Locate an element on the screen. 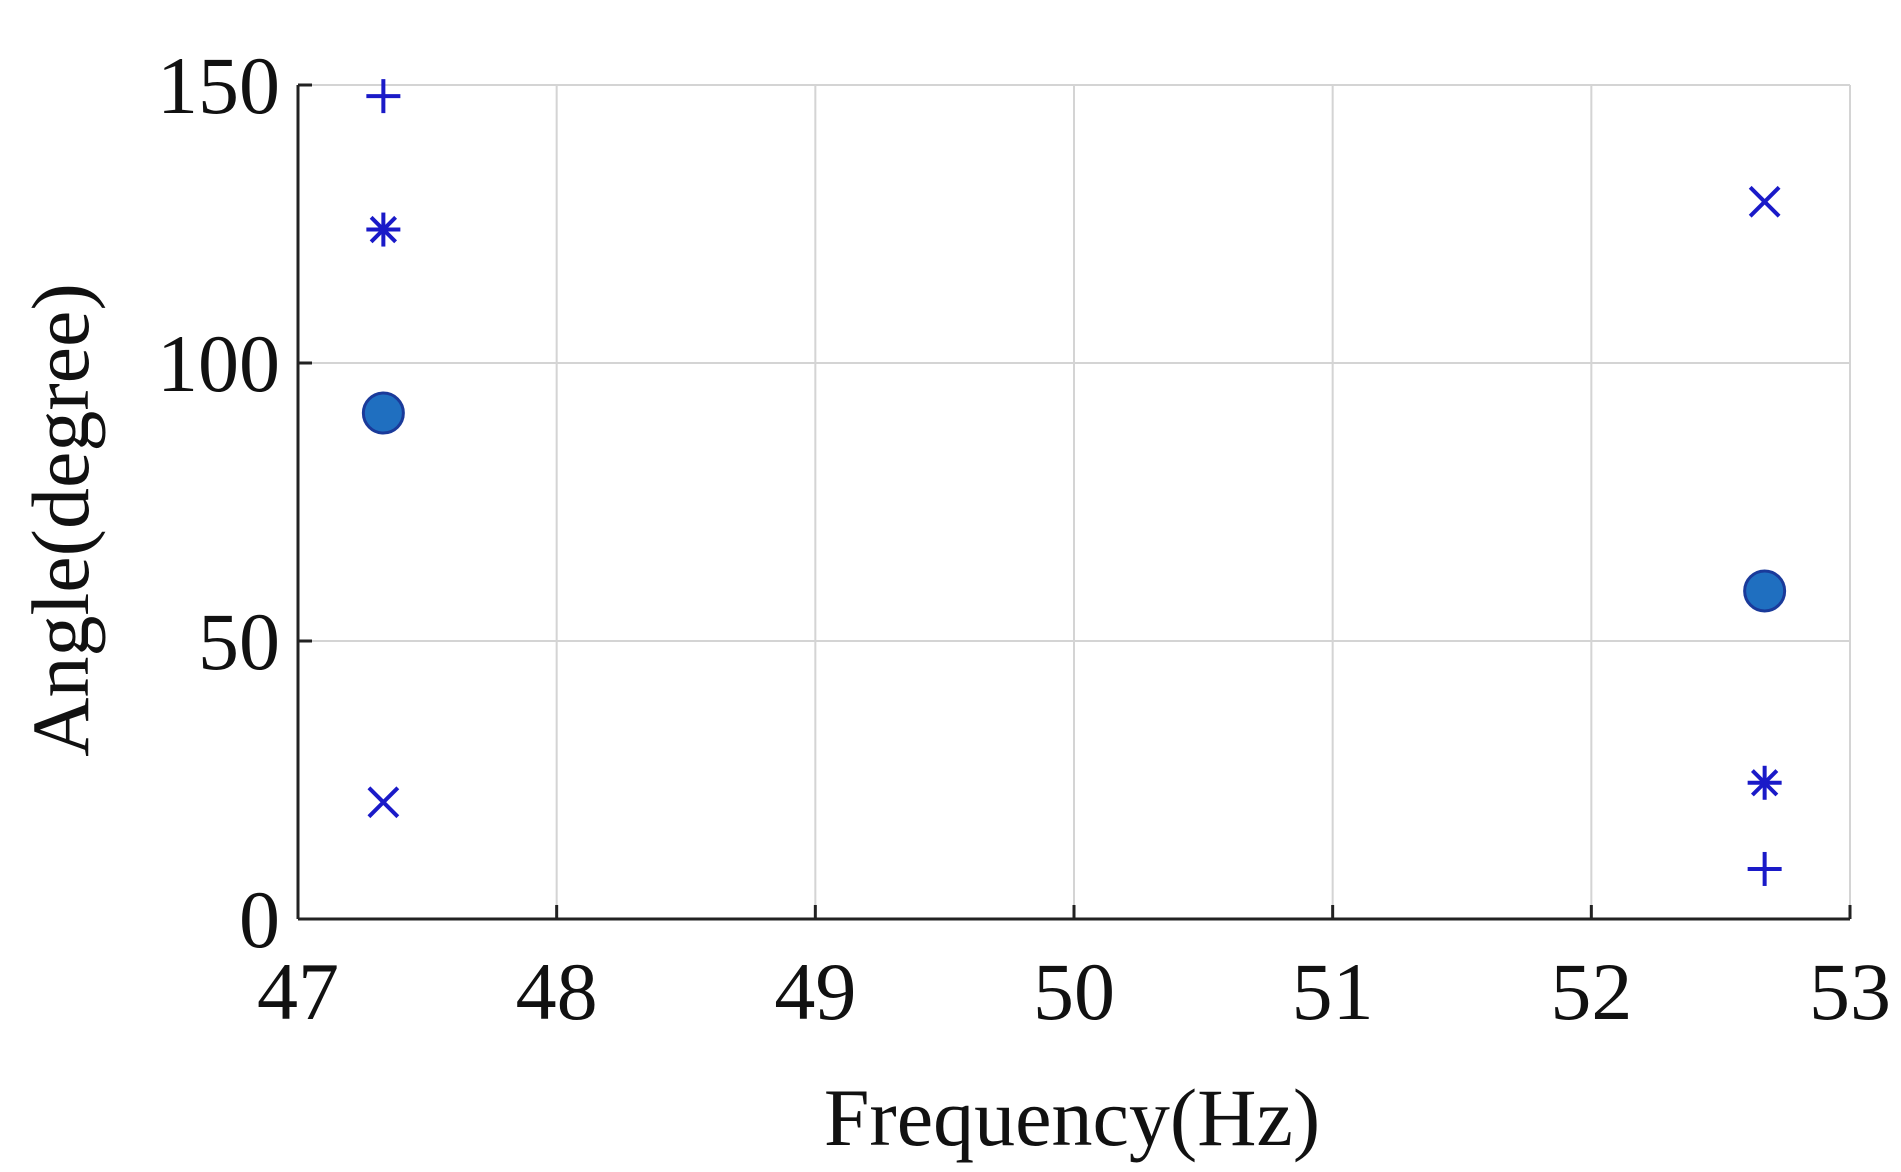 The width and height of the screenshot is (1901, 1172). x-axis-label: Frequency(Hz) is located at coordinates (1072, 1117).